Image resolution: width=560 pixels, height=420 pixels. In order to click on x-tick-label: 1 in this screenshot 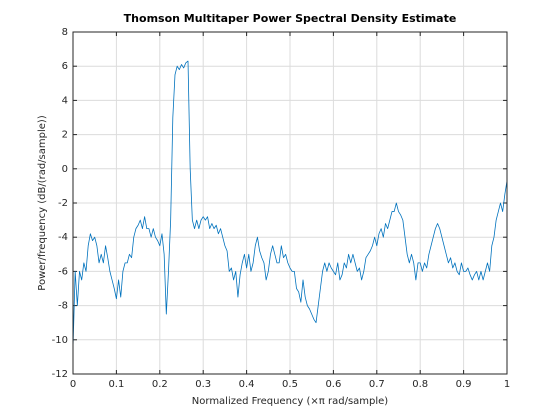, I will do `click(507, 384)`.